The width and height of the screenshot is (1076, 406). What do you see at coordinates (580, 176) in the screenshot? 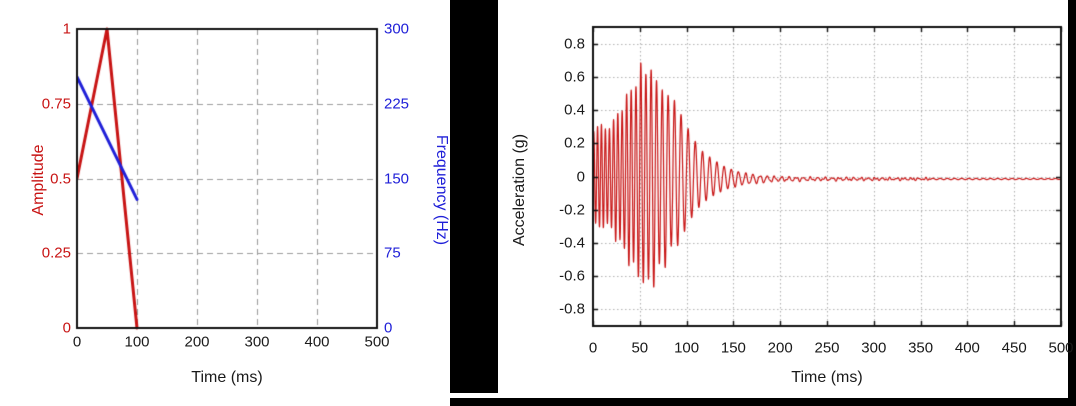
I see `right-chart-y-tick-label: 0` at bounding box center [580, 176].